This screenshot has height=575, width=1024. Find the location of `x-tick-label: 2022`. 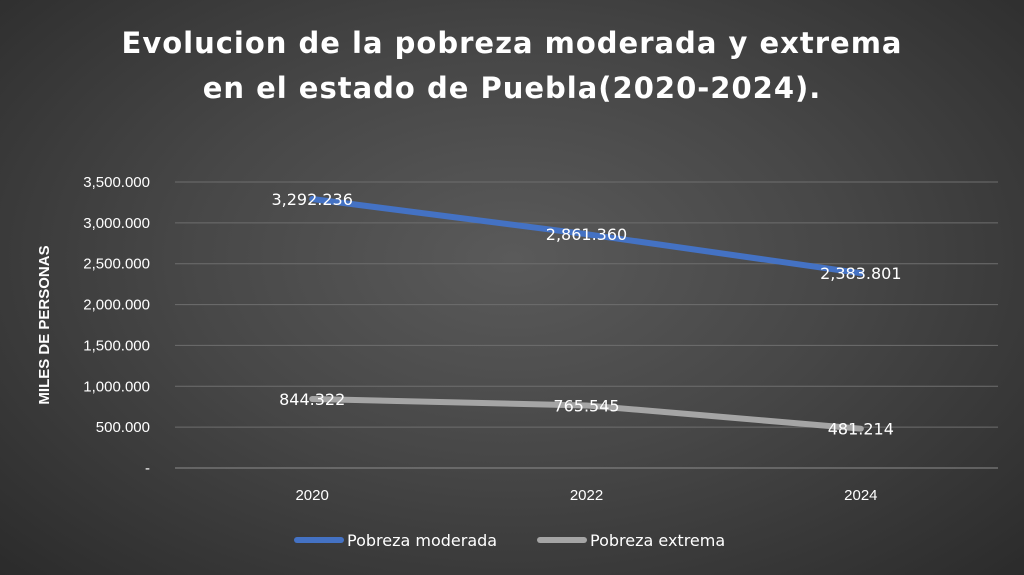

x-tick-label: 2022 is located at coordinates (586, 495).